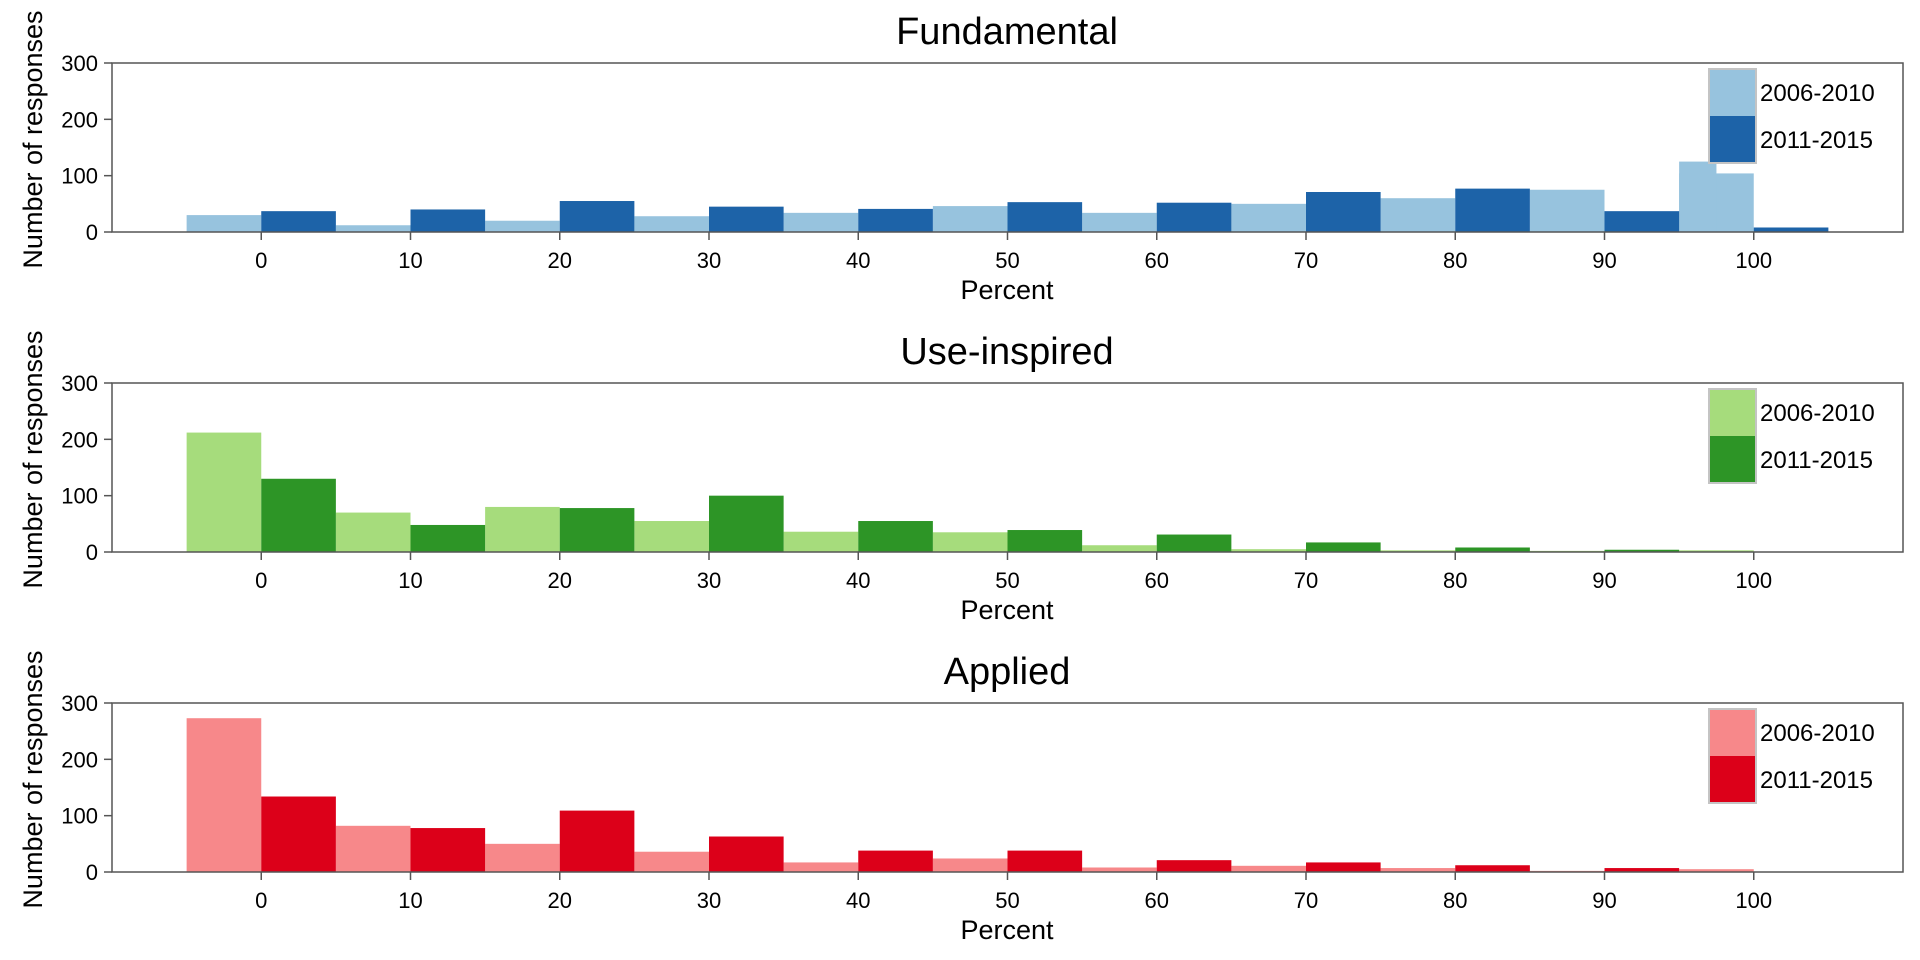 Image resolution: width=1920 pixels, height=960 pixels. What do you see at coordinates (1343, 867) in the screenshot?
I see `bar-series-2-x70` at bounding box center [1343, 867].